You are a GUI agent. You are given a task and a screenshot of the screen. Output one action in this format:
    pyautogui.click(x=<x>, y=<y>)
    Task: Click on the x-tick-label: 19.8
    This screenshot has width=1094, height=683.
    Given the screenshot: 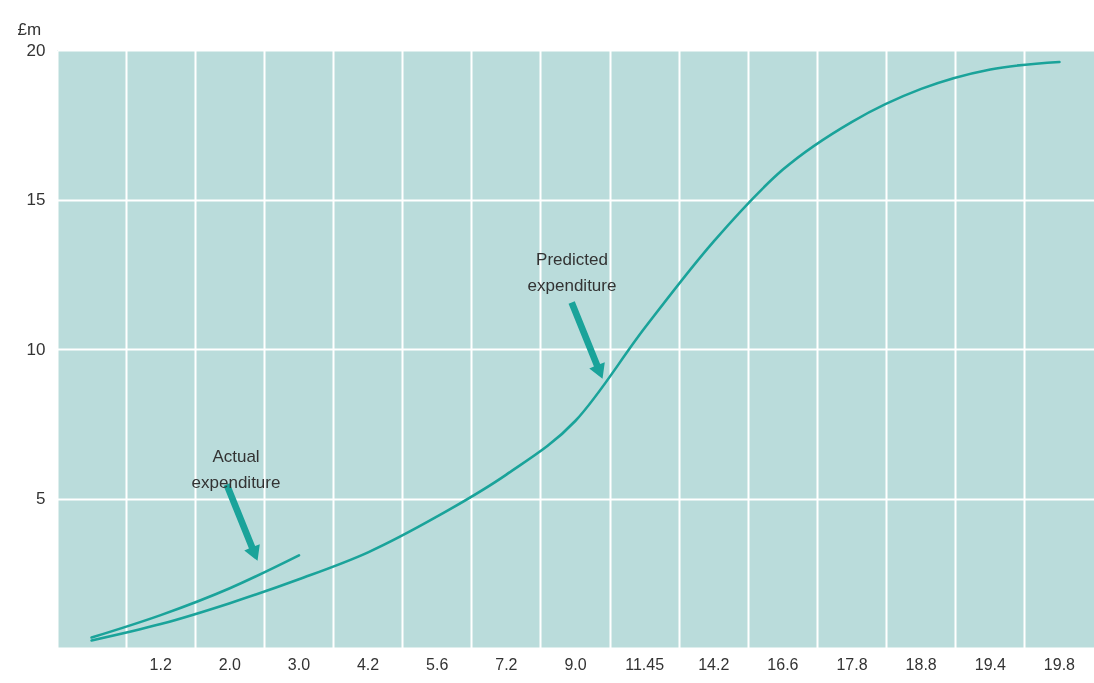 What is the action you would take?
    pyautogui.click(x=1059, y=664)
    